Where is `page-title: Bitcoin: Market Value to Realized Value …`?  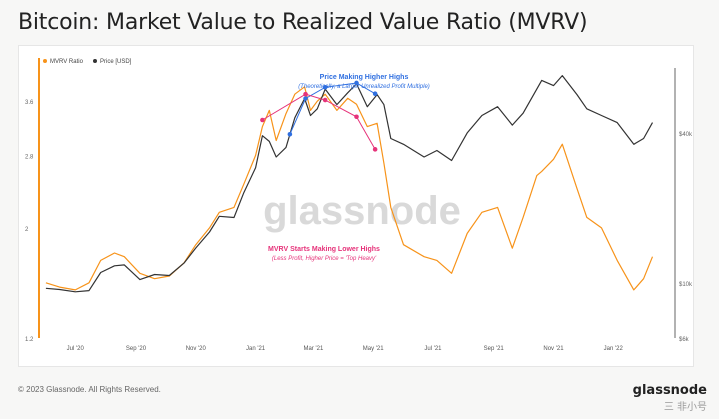 page-title: Bitcoin: Market Value to Realized Value … is located at coordinates (303, 22).